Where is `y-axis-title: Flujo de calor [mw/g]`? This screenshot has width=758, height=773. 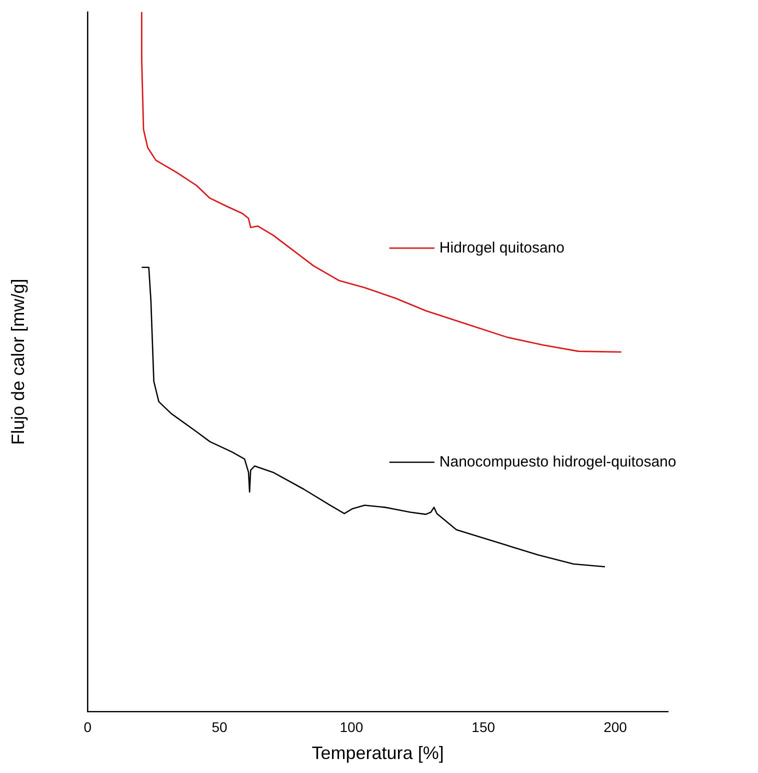
y-axis-title: Flujo de calor [mw/g] is located at coordinates (18, 361).